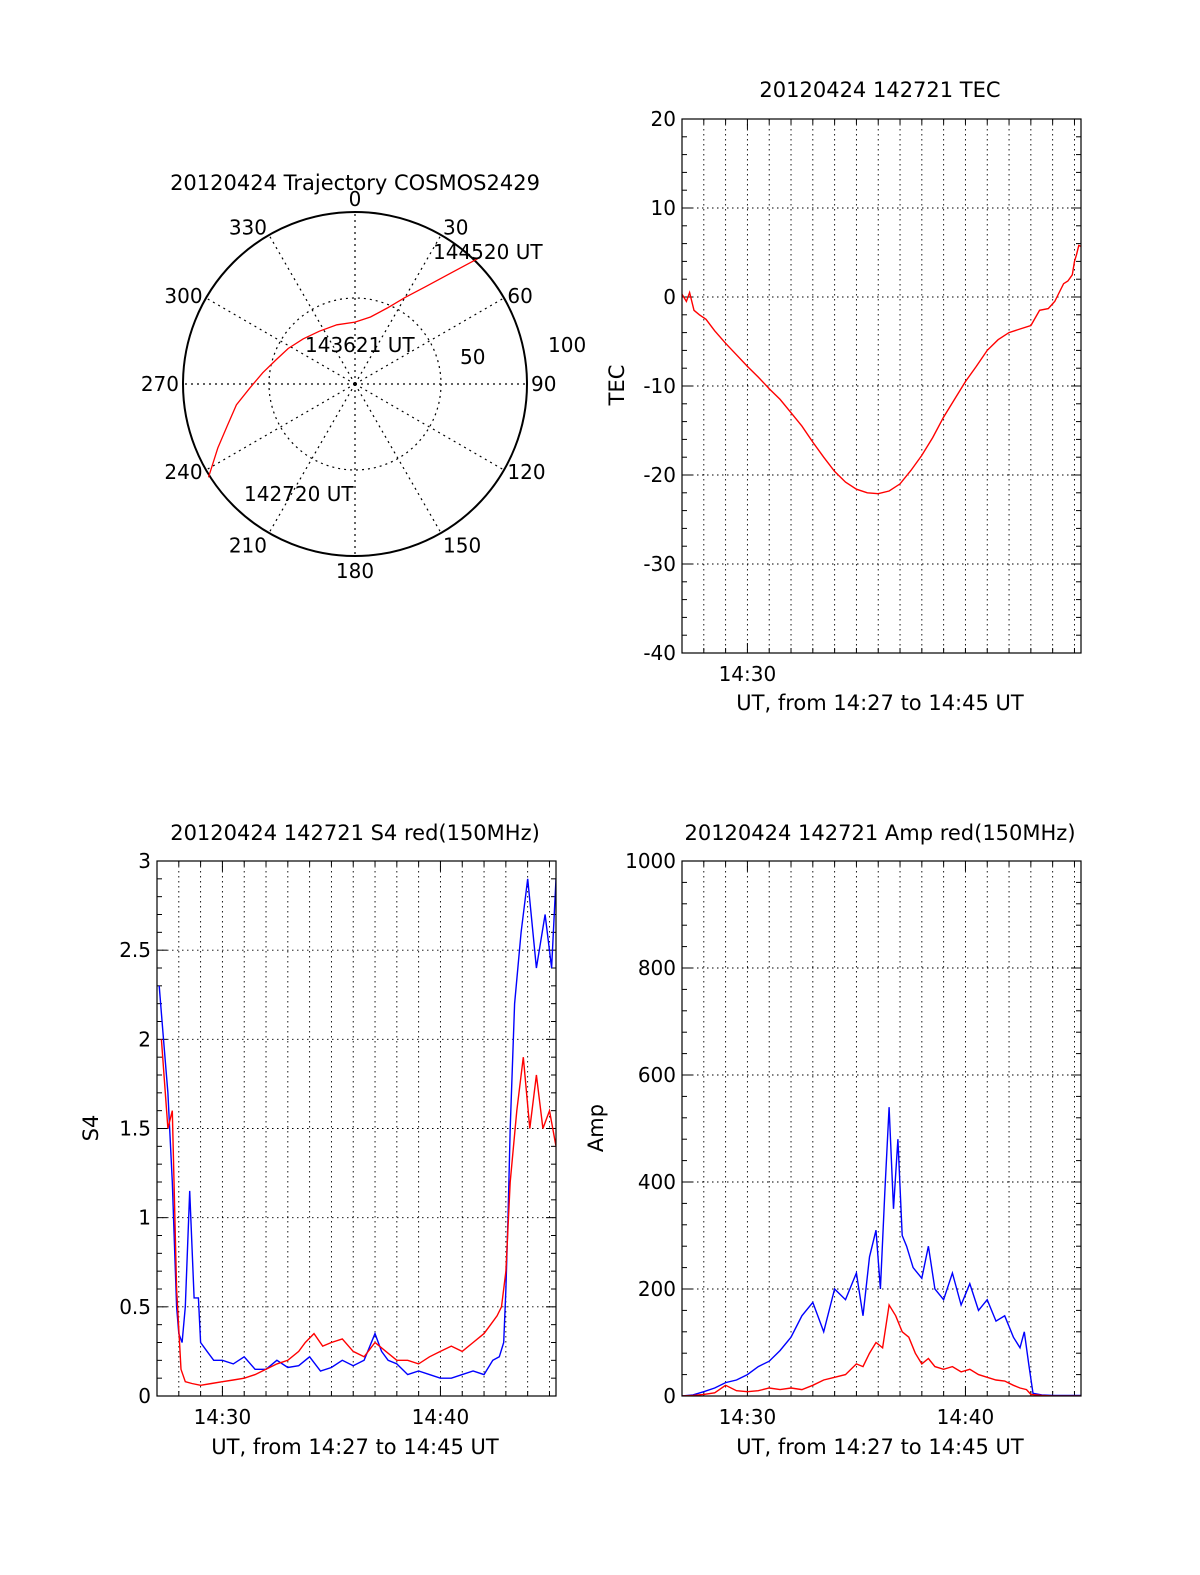 The width and height of the screenshot is (1200, 1575). Describe the element at coordinates (355, 199) in the screenshot. I see `polar-angle-label: 0` at that location.